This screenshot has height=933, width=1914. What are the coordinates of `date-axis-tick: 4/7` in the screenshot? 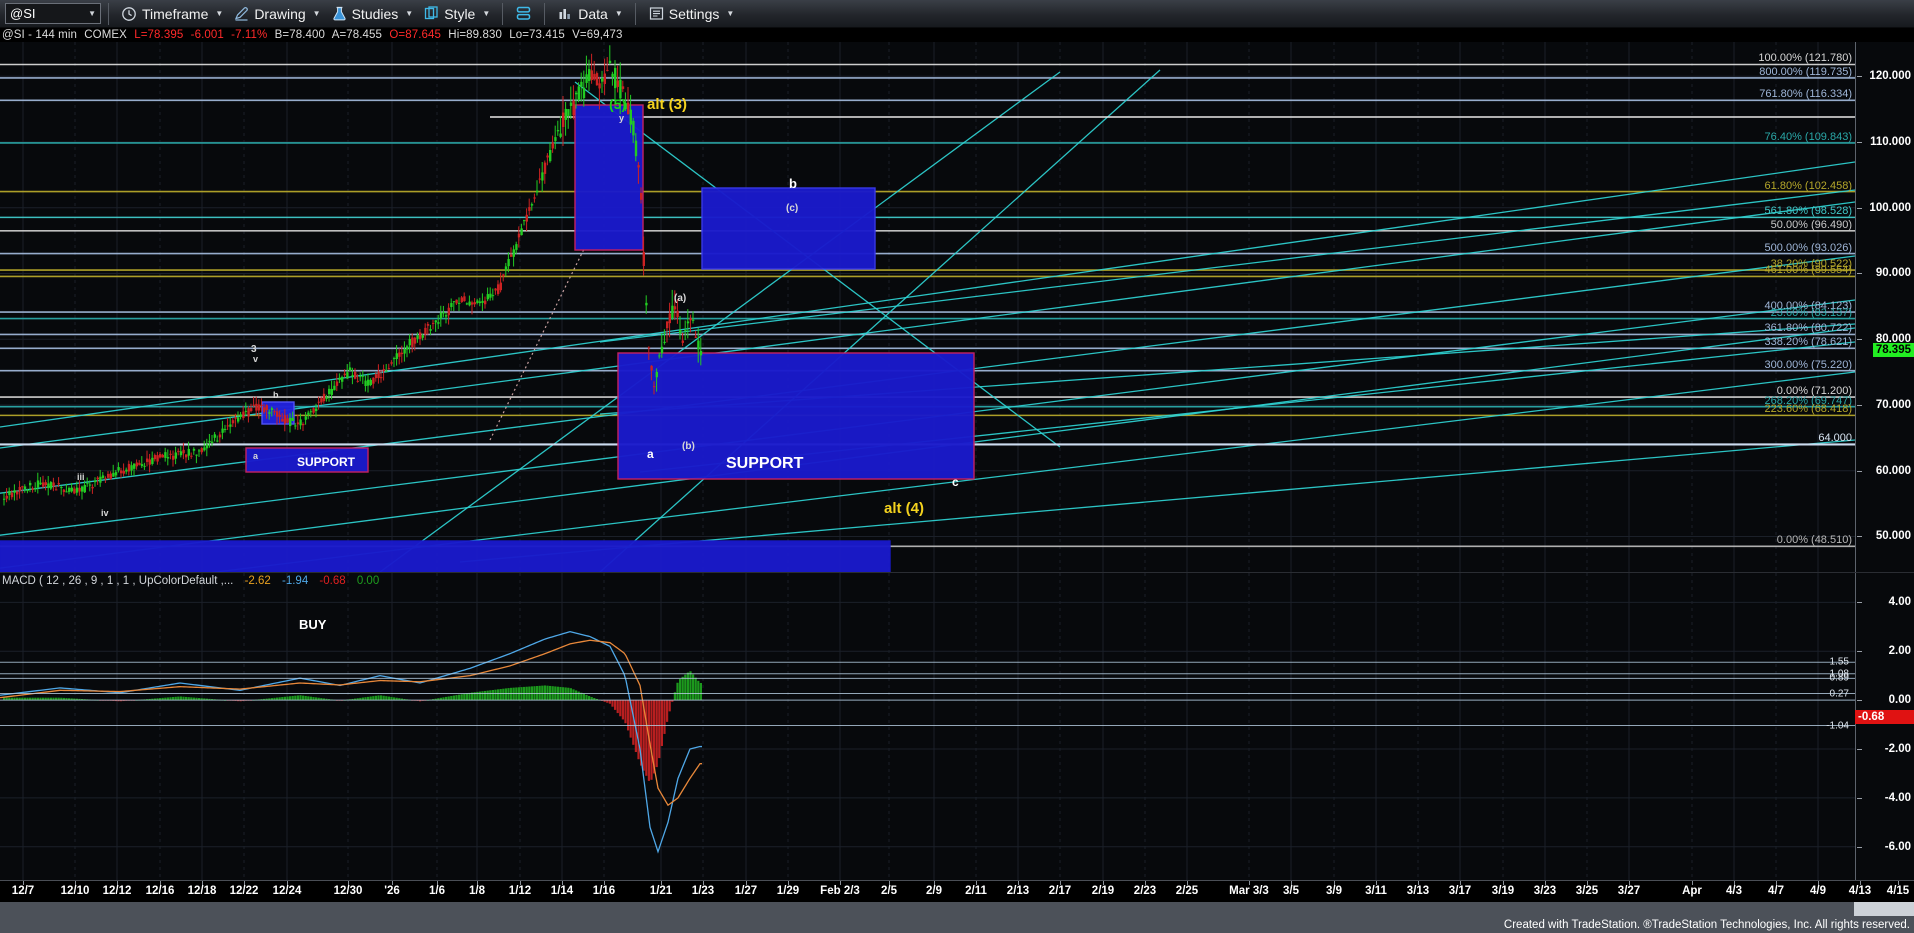 It's located at (1776, 891).